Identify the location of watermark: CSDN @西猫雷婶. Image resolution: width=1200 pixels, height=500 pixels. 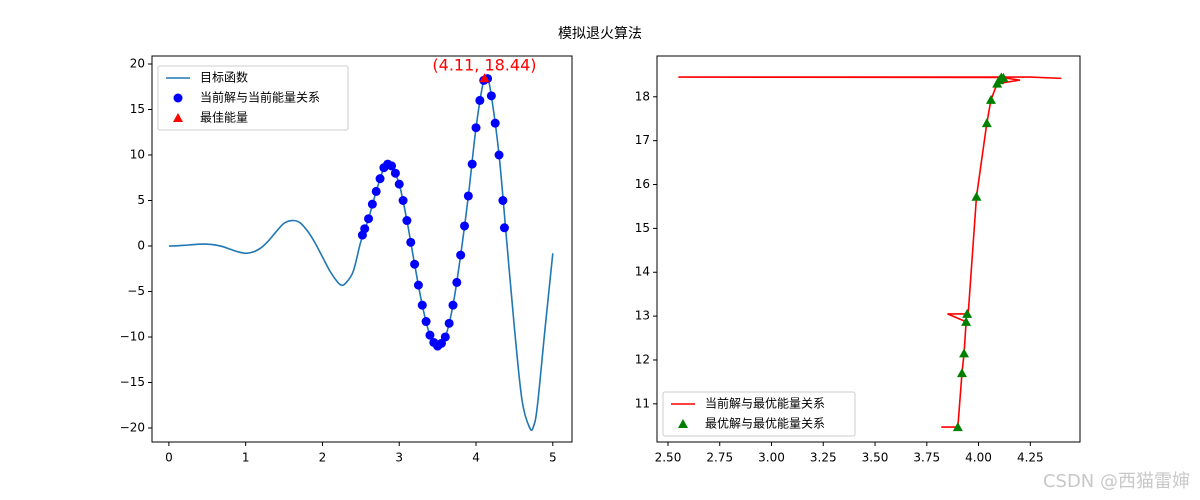
(1116, 481).